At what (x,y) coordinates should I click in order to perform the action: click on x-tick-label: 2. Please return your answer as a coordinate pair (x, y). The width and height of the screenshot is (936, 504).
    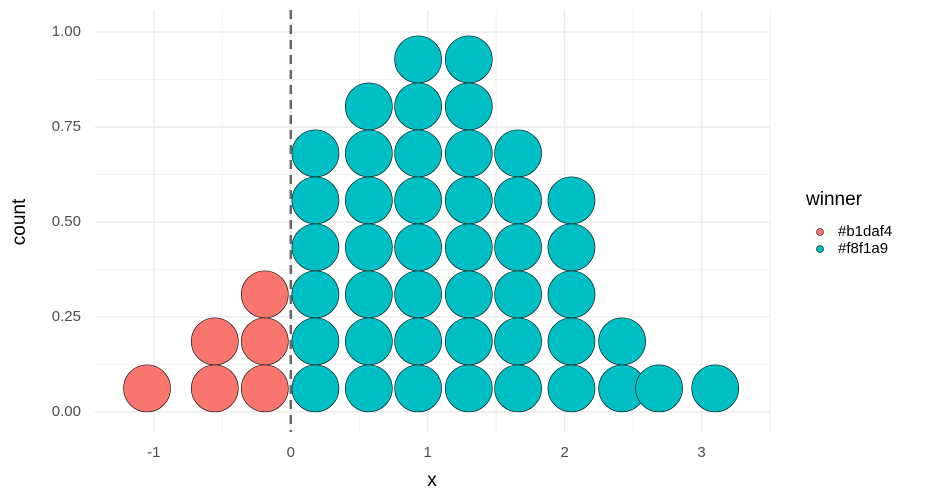
    Looking at the image, I should click on (564, 452).